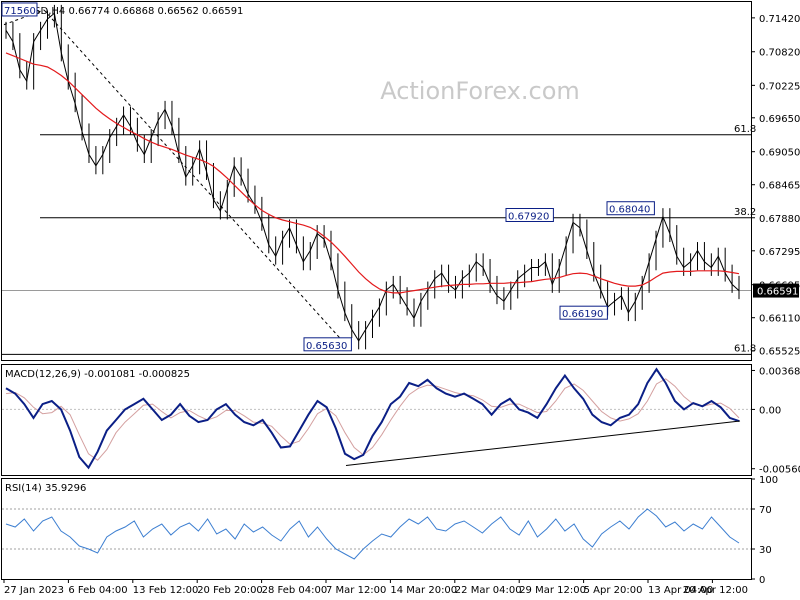  What do you see at coordinates (779, 53) in the screenshot?
I see `price-y-tick-label: 0.70820` at bounding box center [779, 53].